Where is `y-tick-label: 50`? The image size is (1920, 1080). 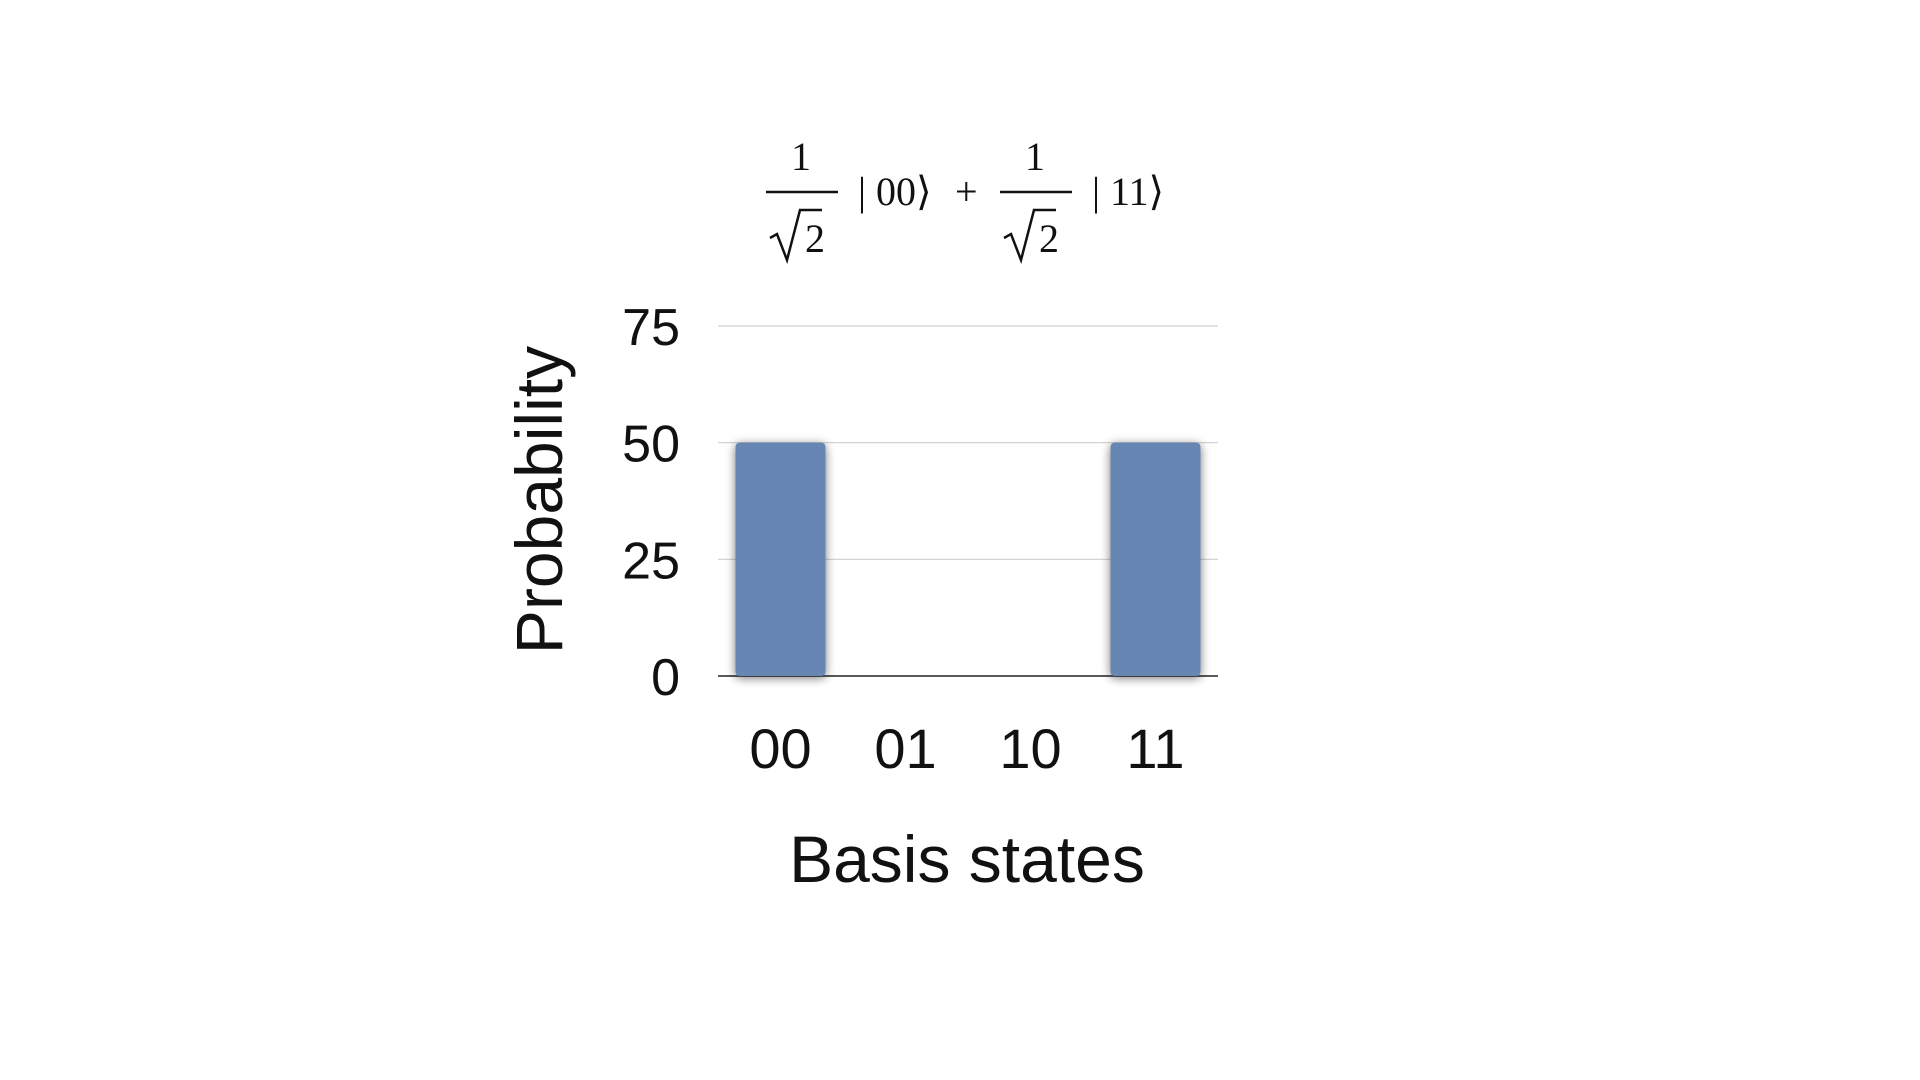 y-tick-label: 50 is located at coordinates (651, 445).